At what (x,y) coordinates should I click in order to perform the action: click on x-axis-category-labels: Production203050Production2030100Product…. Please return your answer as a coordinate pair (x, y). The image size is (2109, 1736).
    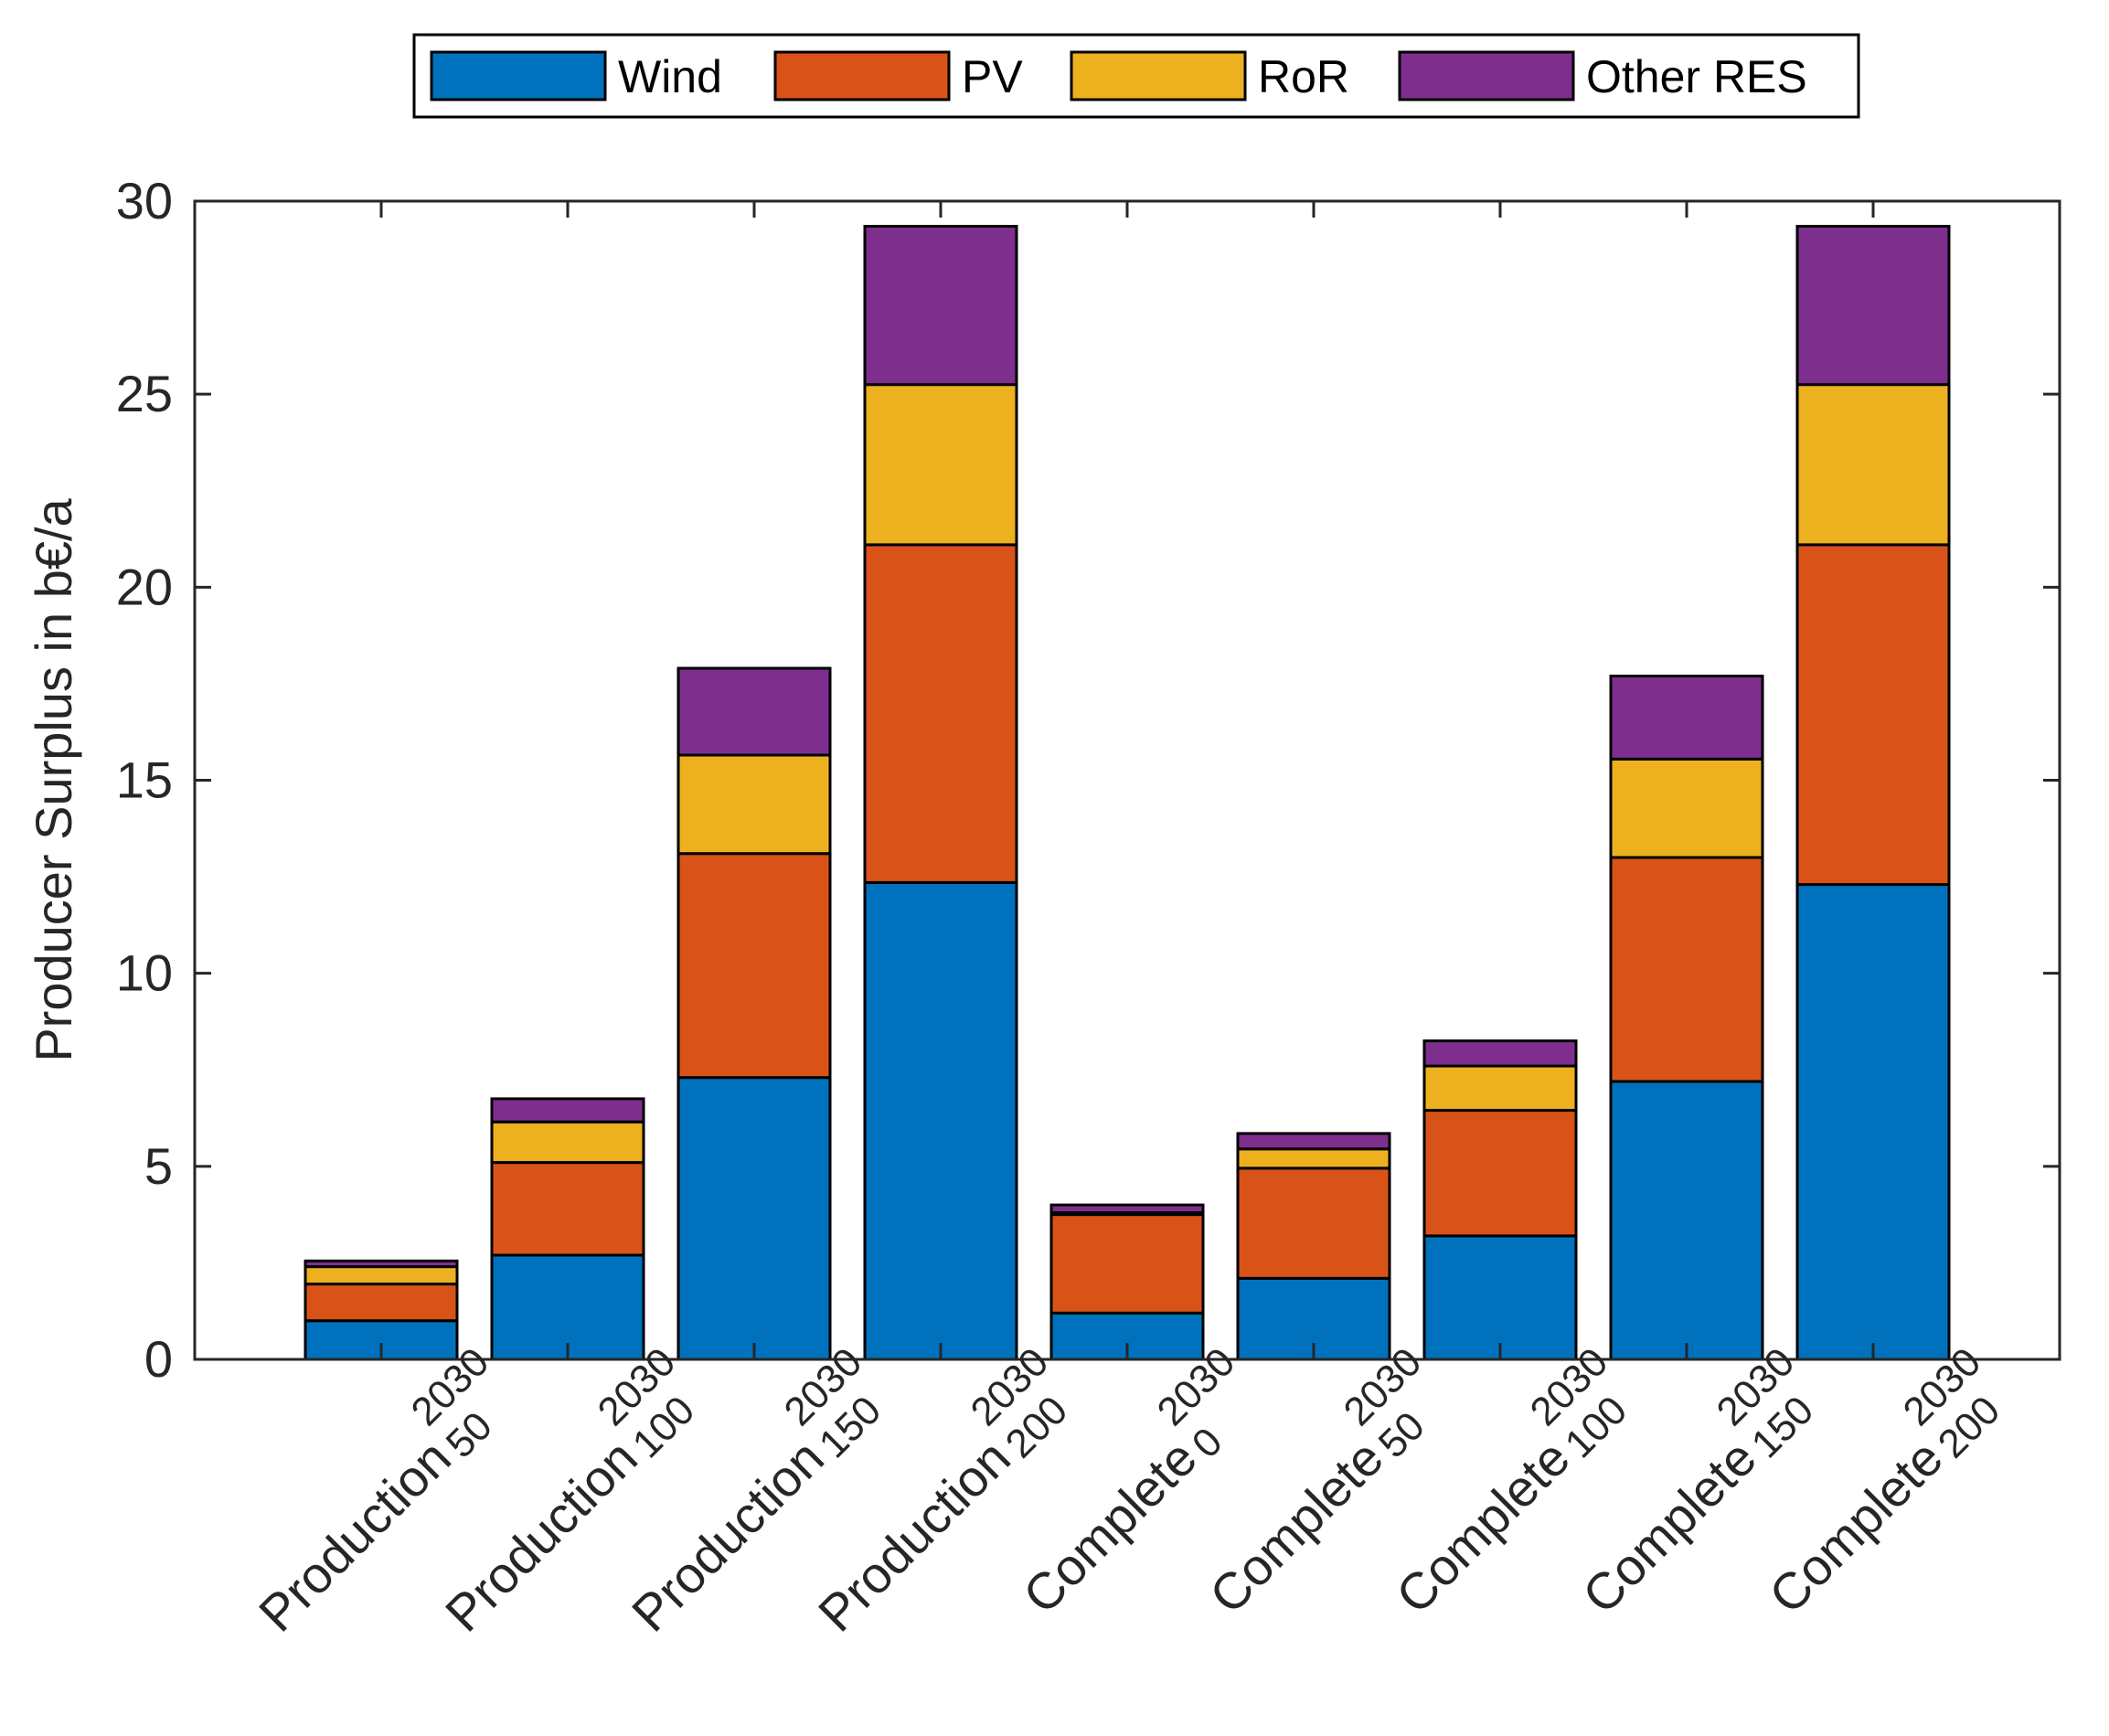
    Looking at the image, I should click on (1128, 1491).